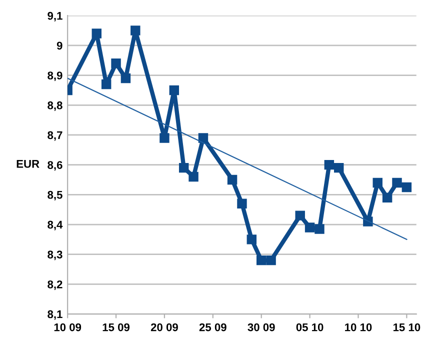 This screenshot has width=436, height=347. Describe the element at coordinates (55, 195) in the screenshot. I see `y-tick-label: 8,5` at that location.